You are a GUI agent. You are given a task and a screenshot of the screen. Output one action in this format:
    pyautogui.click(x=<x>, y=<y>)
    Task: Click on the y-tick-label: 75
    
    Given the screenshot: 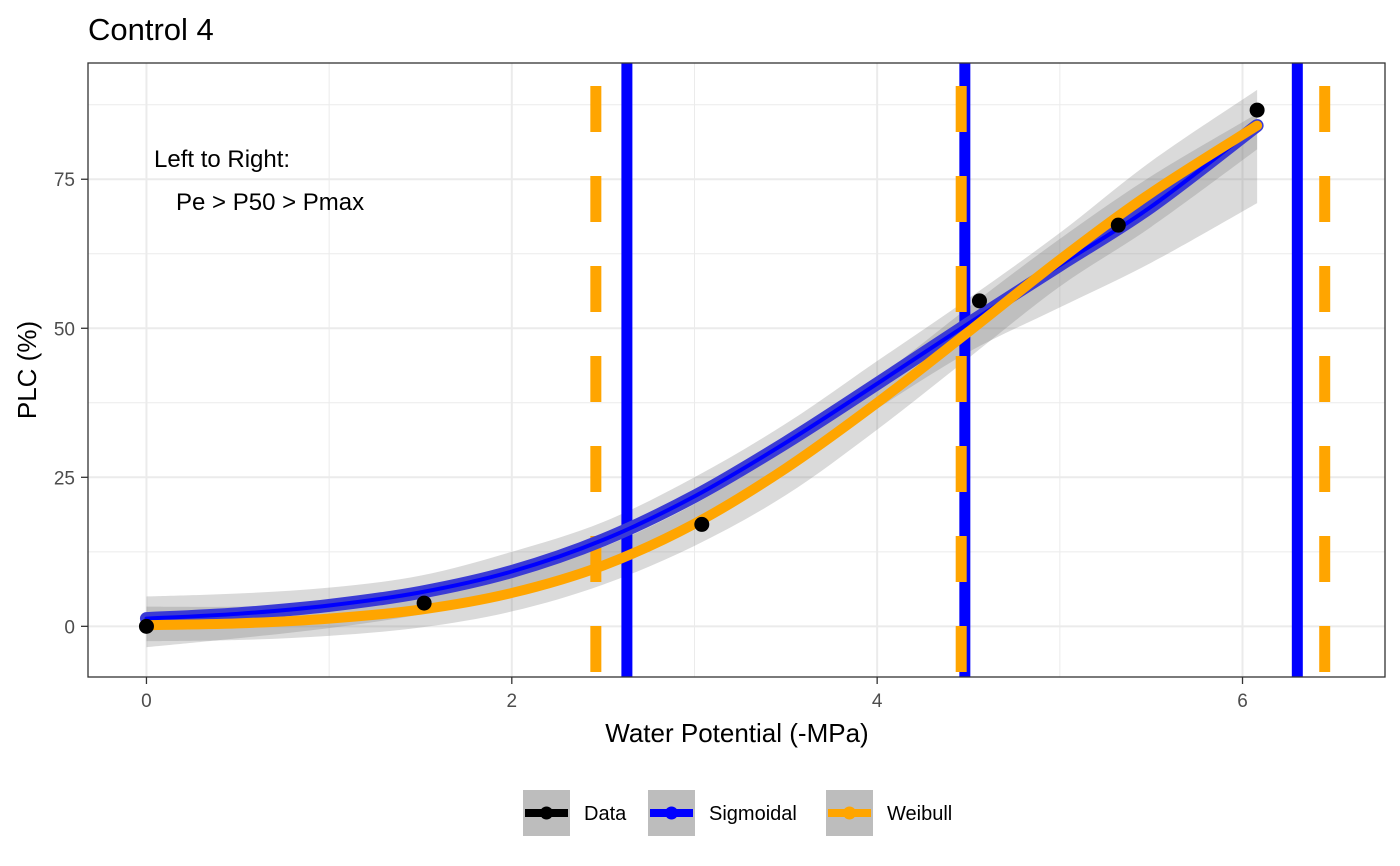 What is the action you would take?
    pyautogui.click(x=64, y=180)
    